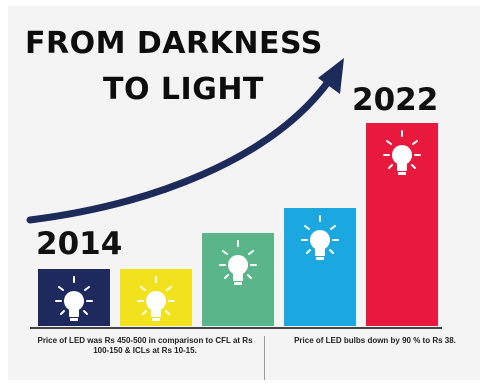 This screenshot has width=487, height=383. Describe the element at coordinates (236, 328) in the screenshot. I see `baseline` at that location.